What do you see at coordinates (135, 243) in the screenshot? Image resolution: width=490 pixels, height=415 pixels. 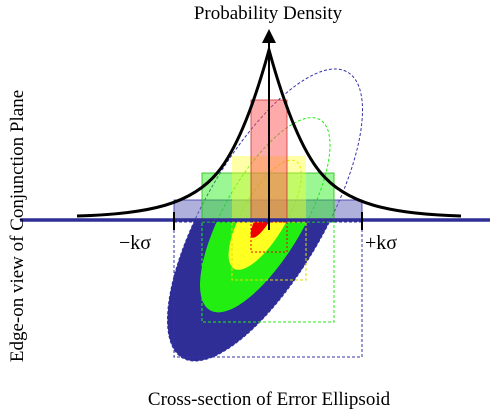 I see `minus-k-sigma-label: −kσ` at bounding box center [135, 243].